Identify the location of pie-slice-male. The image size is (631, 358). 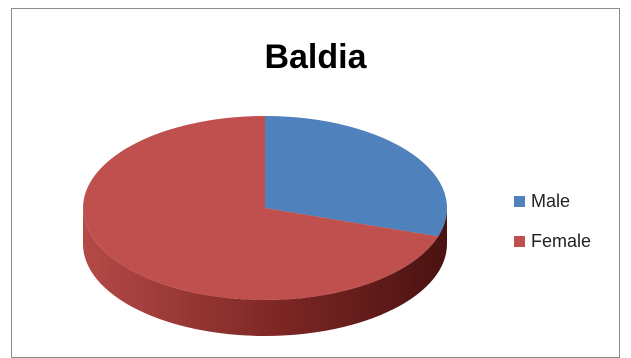
(356, 176).